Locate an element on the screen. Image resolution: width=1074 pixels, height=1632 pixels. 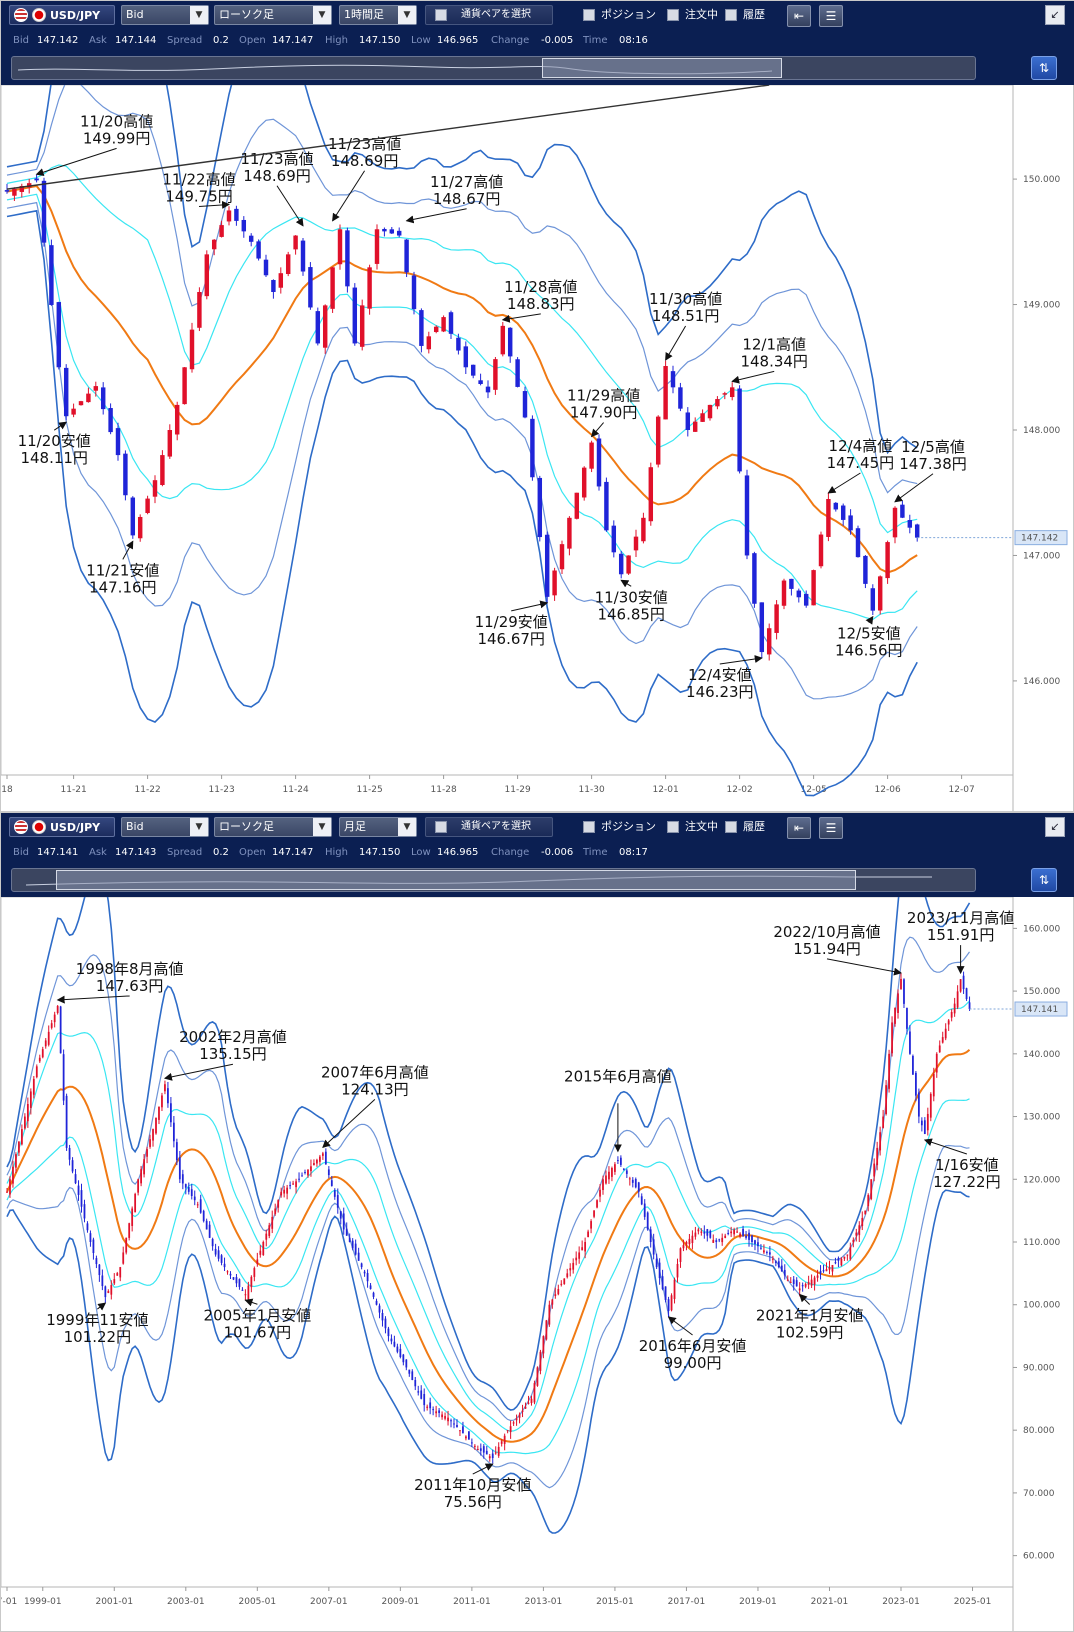
high-value: 147.150 is located at coordinates (380, 40).